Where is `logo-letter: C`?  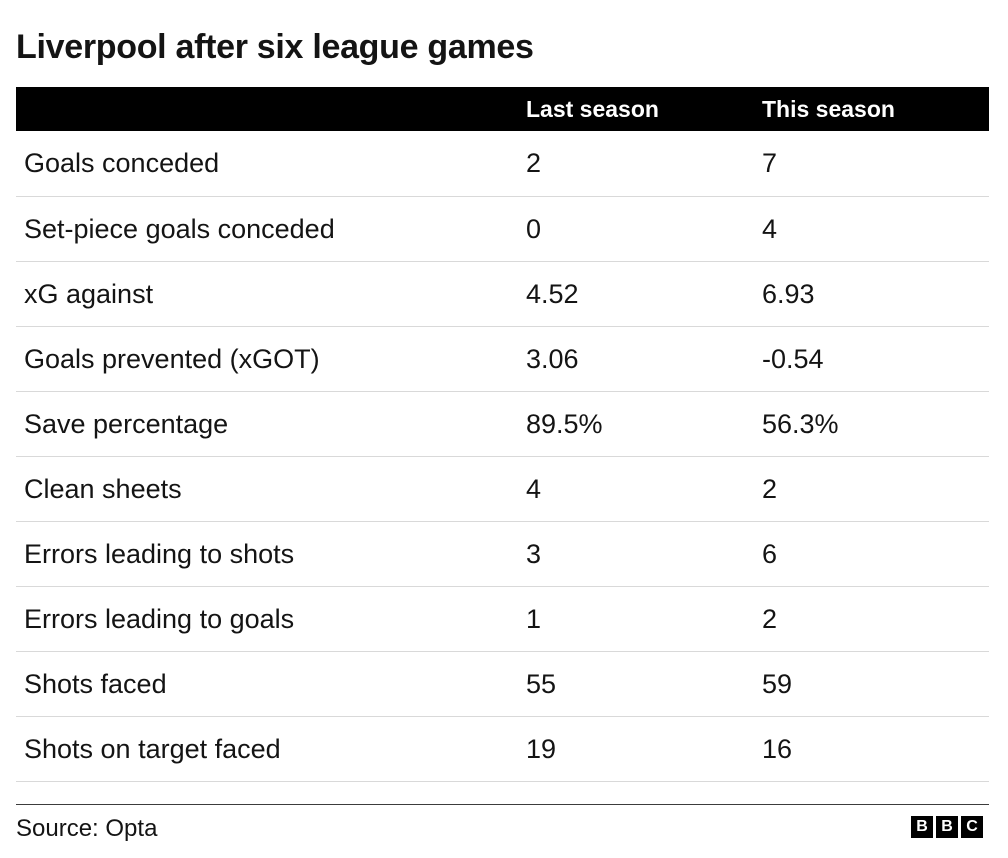 logo-letter: C is located at coordinates (972, 827).